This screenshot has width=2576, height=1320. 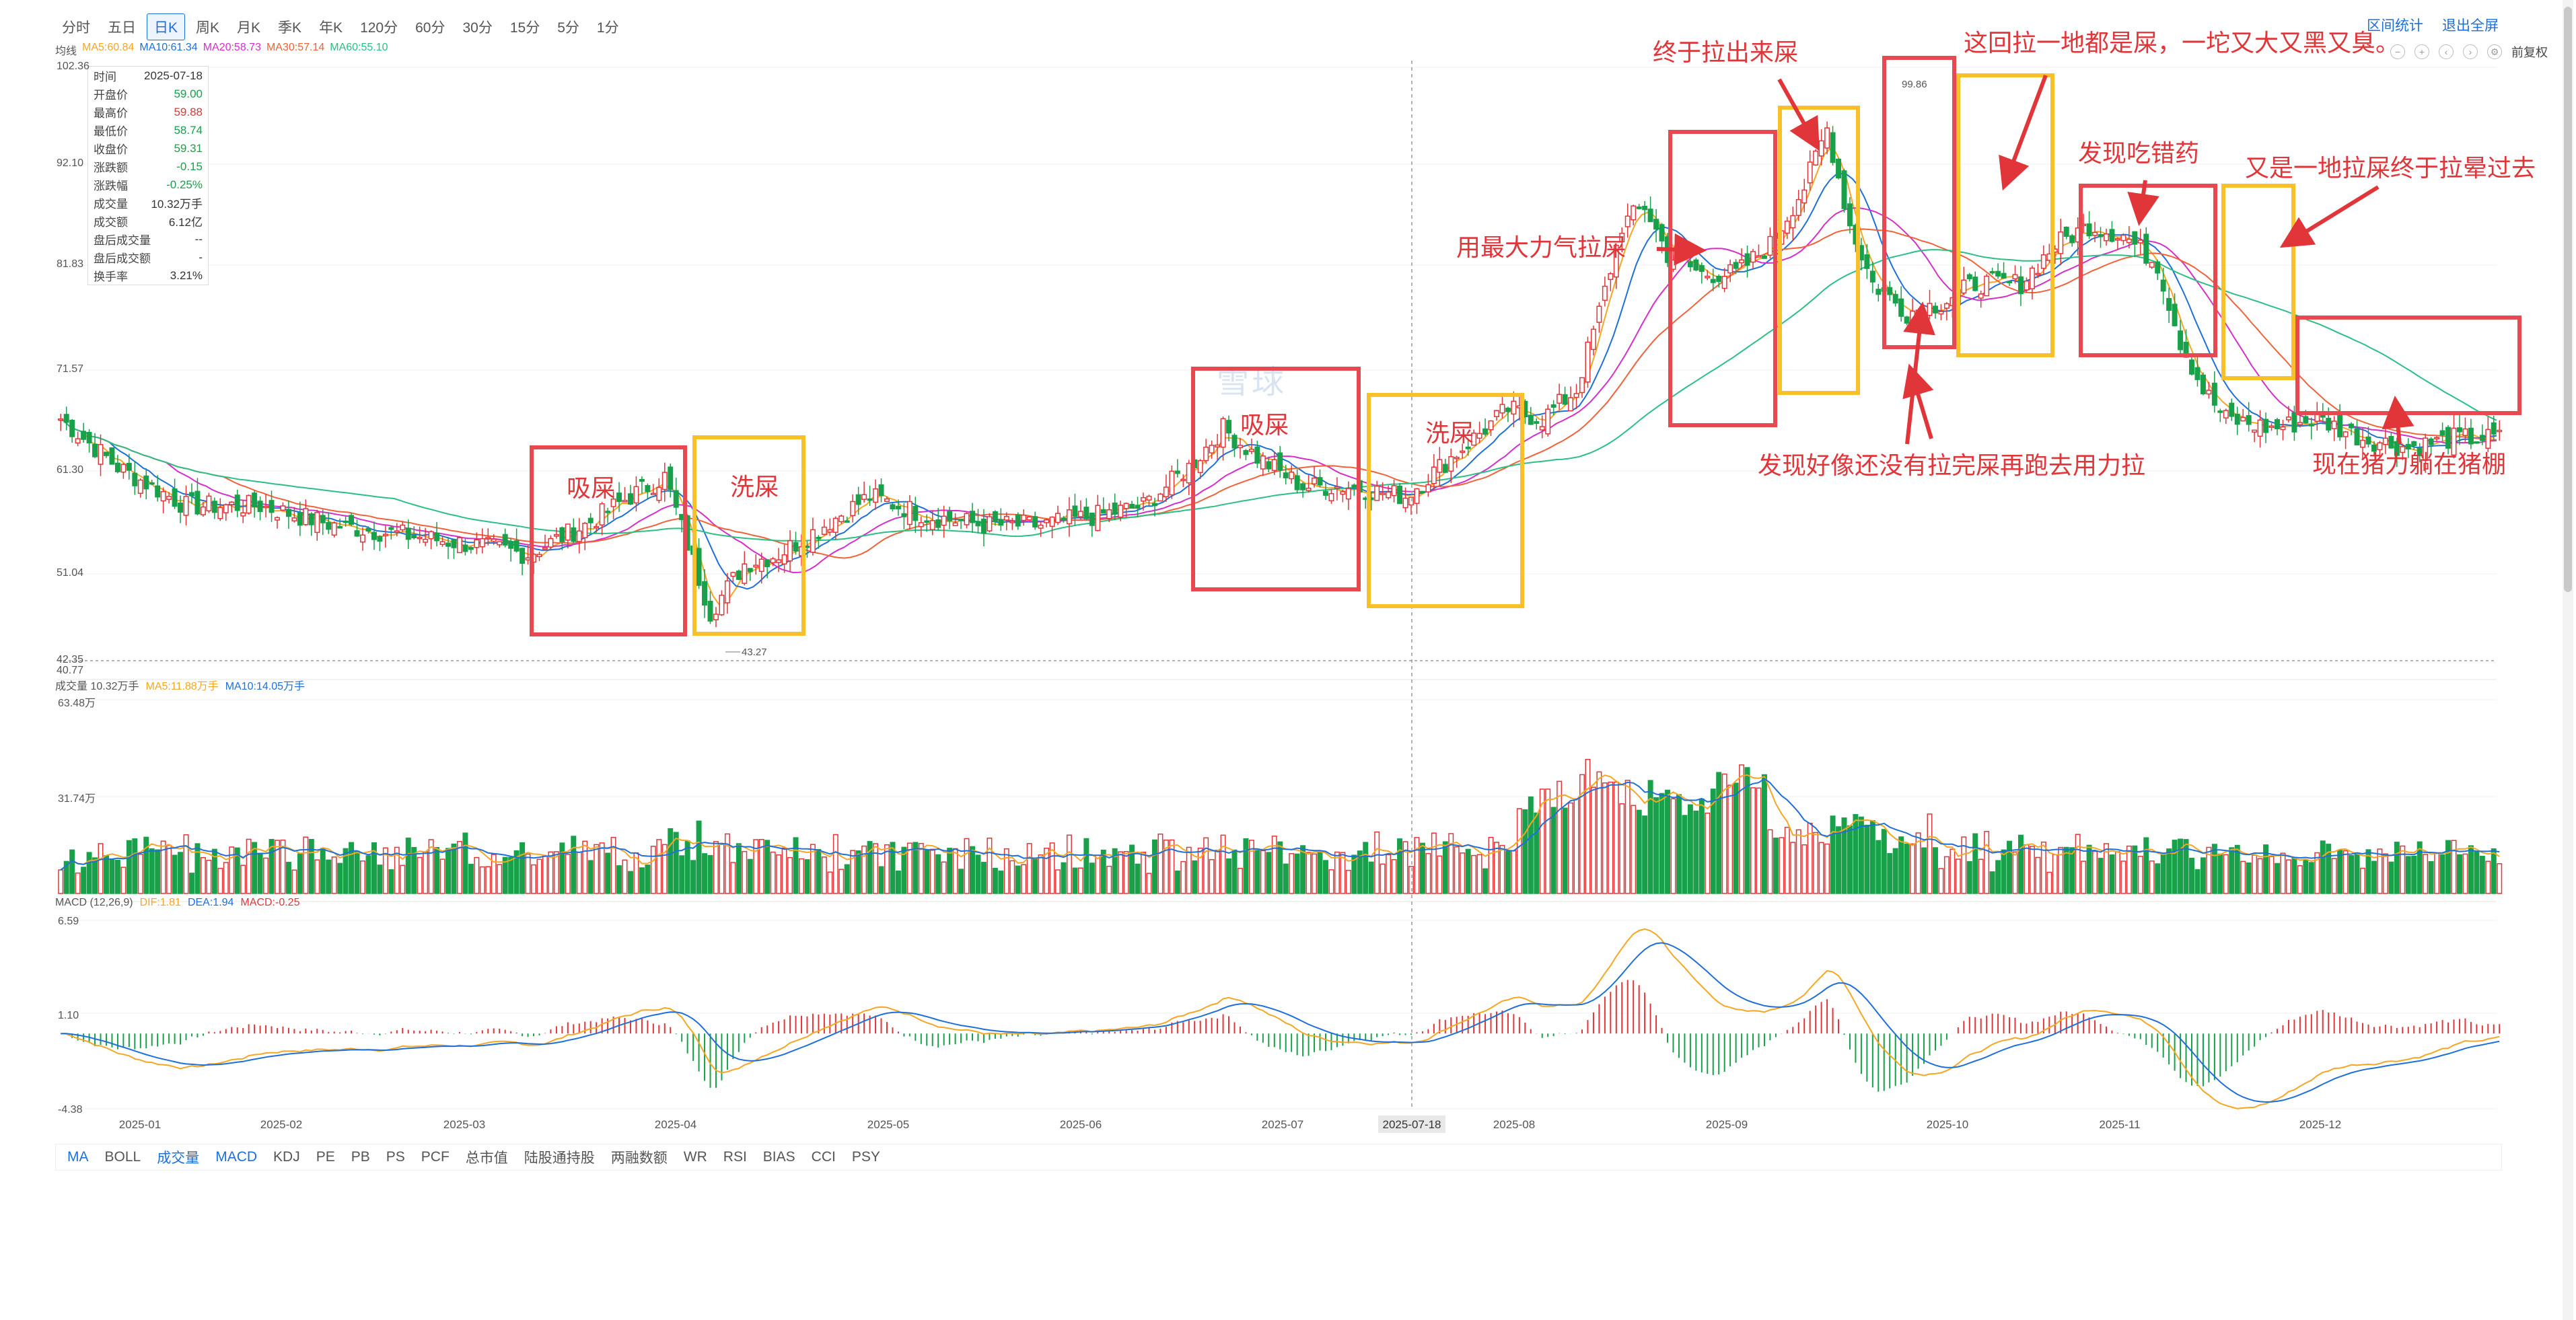 I want to click on indicator-tab-9: 总市值, so click(x=486, y=1158).